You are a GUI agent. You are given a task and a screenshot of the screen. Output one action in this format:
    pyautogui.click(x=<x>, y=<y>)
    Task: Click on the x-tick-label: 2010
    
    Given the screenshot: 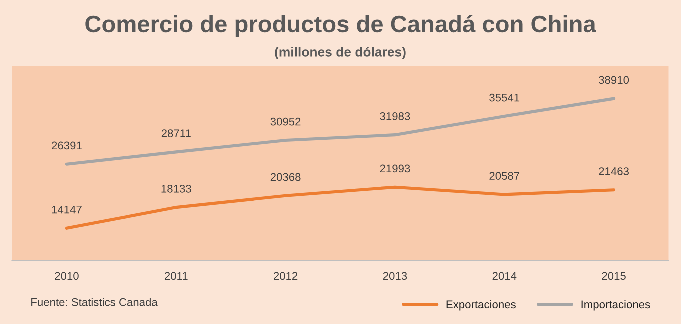 What is the action you would take?
    pyautogui.click(x=67, y=276)
    